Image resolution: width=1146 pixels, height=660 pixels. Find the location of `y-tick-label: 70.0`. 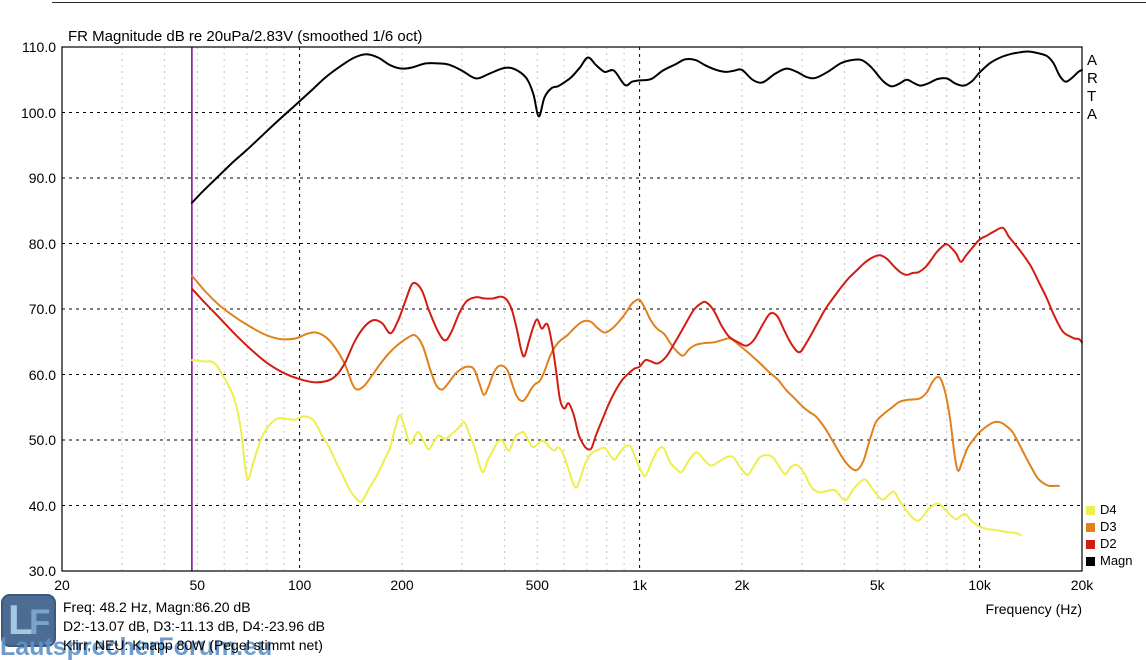

y-tick-label: 70.0 is located at coordinates (42, 309).